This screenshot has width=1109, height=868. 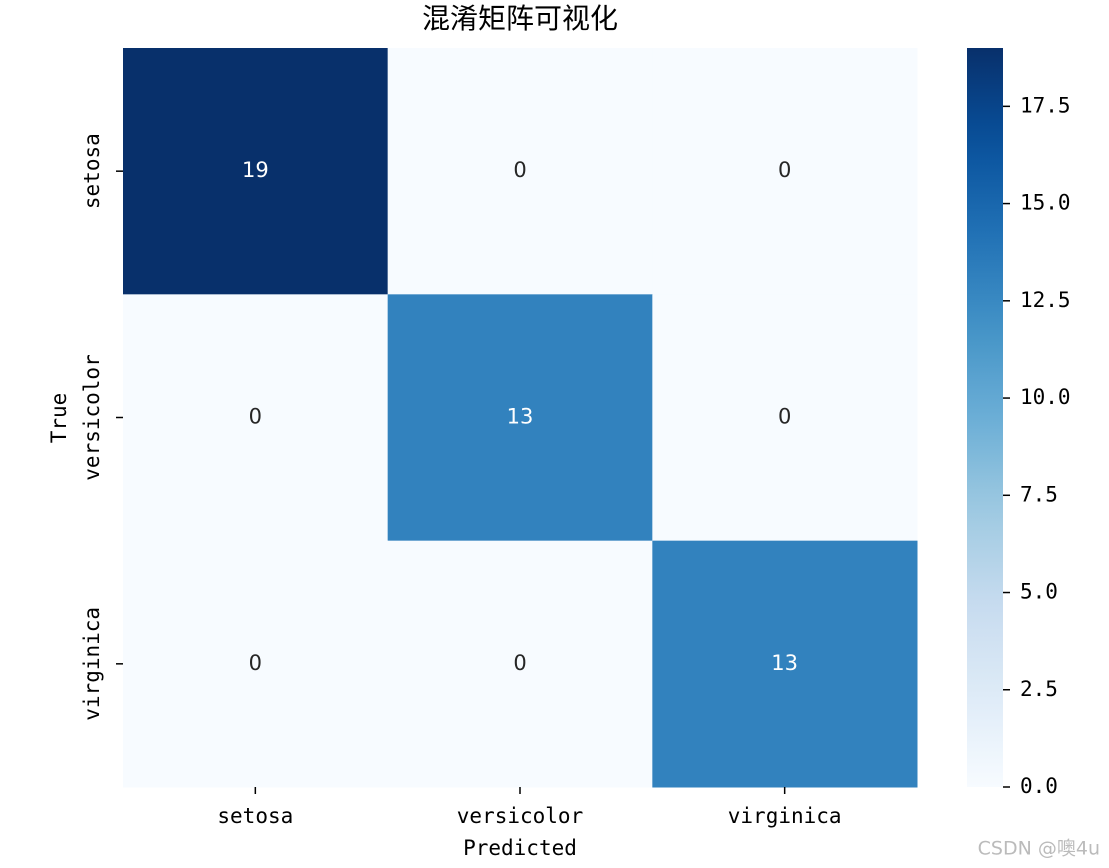 I want to click on colorbar-tick-label: 12.5, so click(x=1045, y=300).